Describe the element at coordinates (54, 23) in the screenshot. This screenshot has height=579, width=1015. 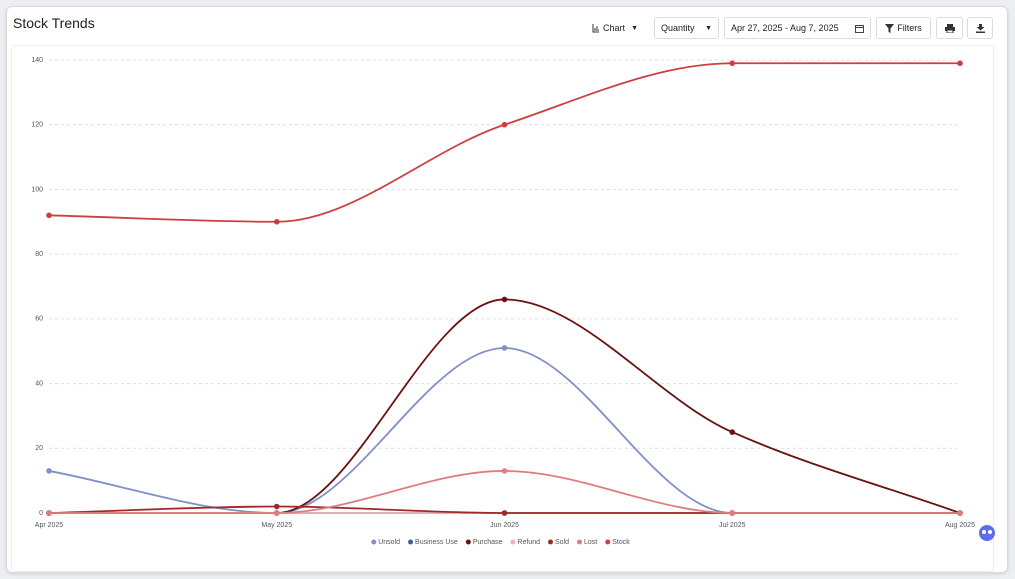
I see `chart-title: Stock Trends` at that location.